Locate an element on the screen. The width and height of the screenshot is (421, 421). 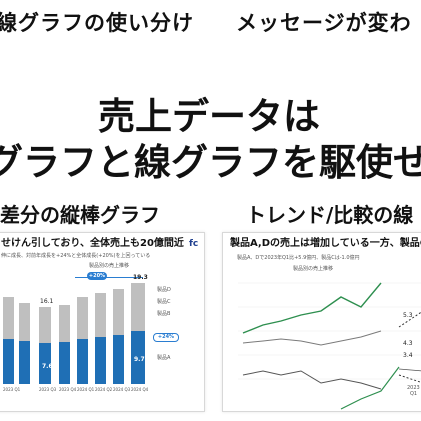
value-label-blue-a: 7.6 is located at coordinates (47, 366).